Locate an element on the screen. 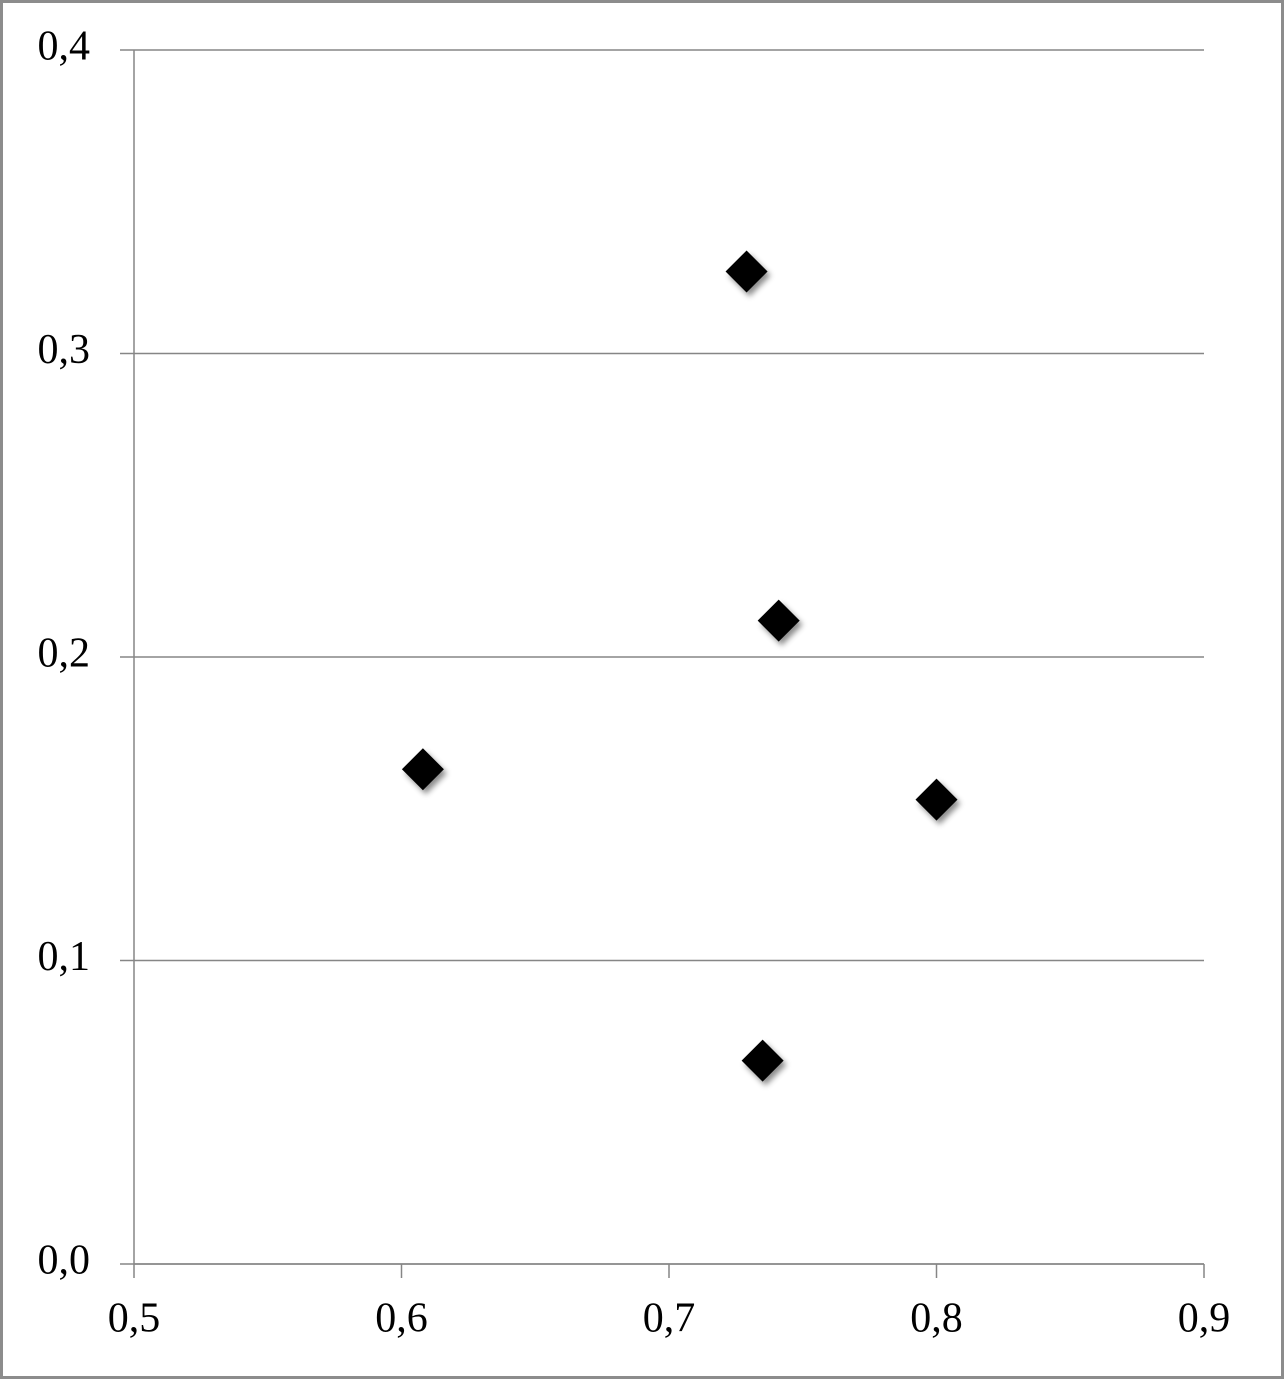 This screenshot has width=1284, height=1379. x-tick-label: 0,8 is located at coordinates (936, 1319).